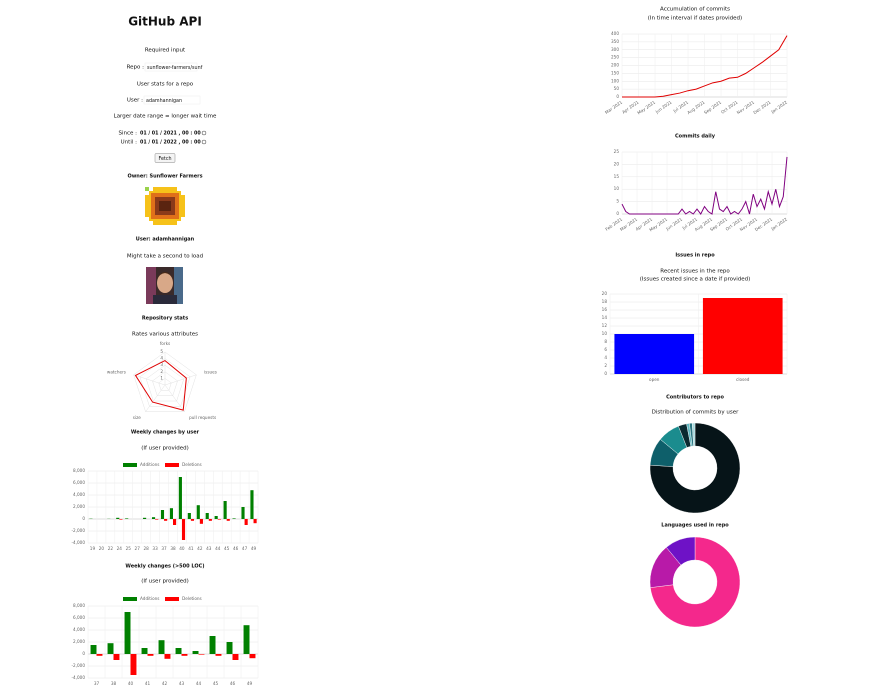  I want to click on x-tick-label: 24, so click(120, 548).